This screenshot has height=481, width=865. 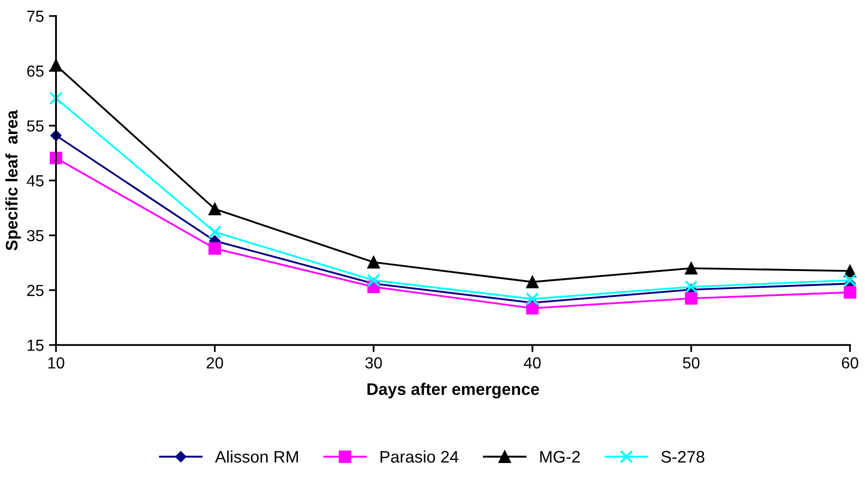 I want to click on y-tick-label: 15, so click(x=36, y=345).